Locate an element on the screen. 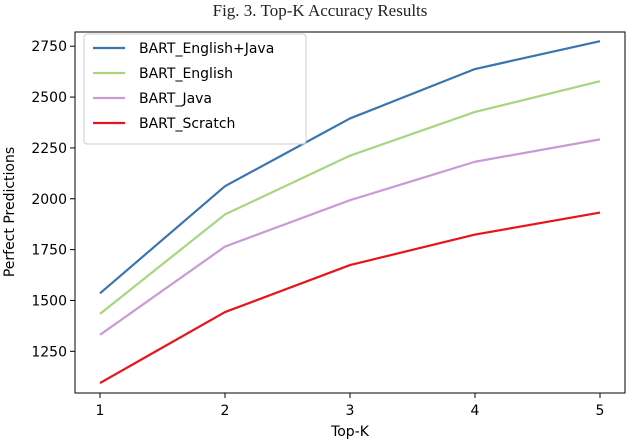 The image size is (640, 442). x-tick-label: 5 is located at coordinates (600, 411).